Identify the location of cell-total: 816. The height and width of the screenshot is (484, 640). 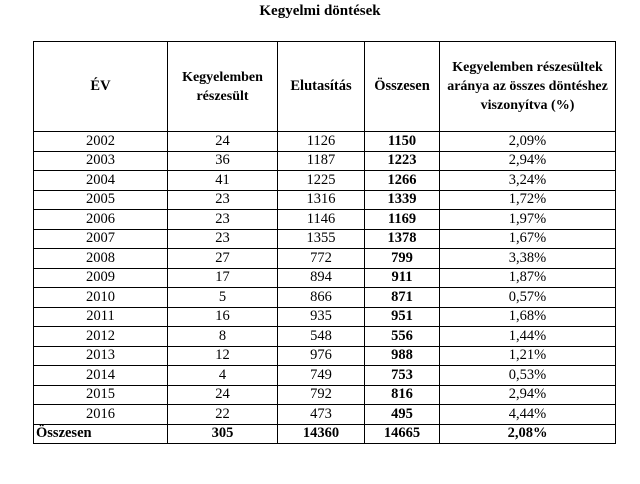
(402, 394).